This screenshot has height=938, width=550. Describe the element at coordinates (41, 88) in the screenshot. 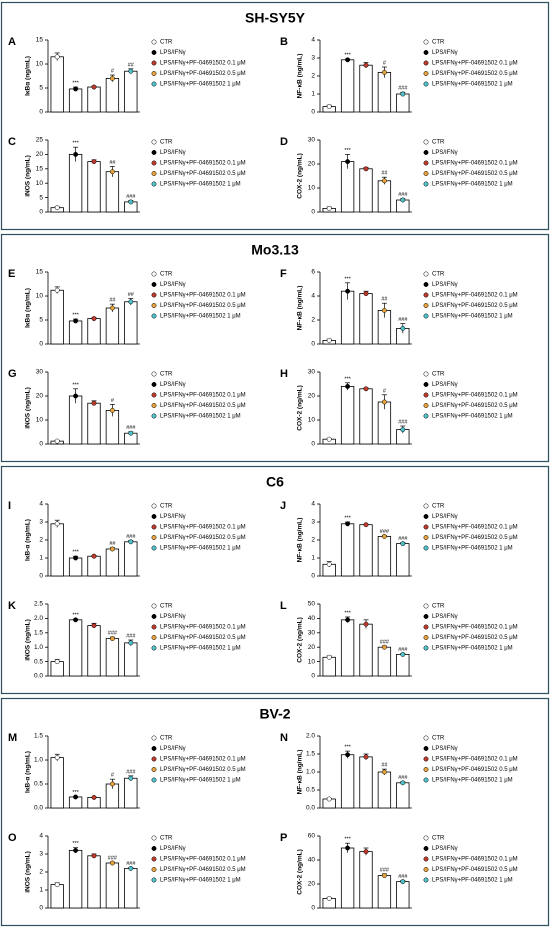

I see `y-tick-label: 5` at that location.